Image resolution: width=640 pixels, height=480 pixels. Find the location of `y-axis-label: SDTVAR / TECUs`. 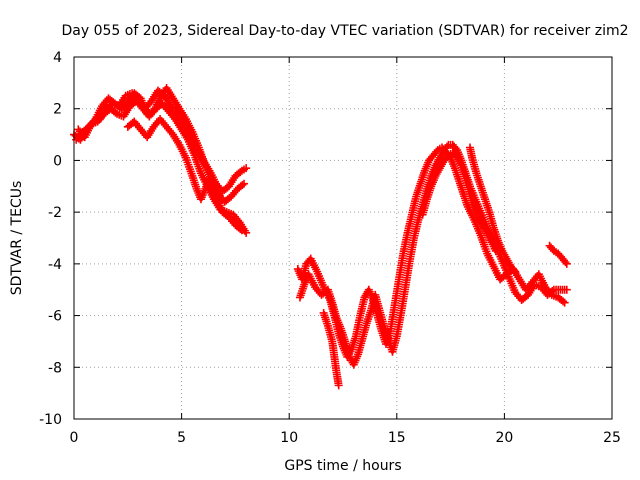

y-axis-label: SDTVAR / TECUs is located at coordinates (17, 238).